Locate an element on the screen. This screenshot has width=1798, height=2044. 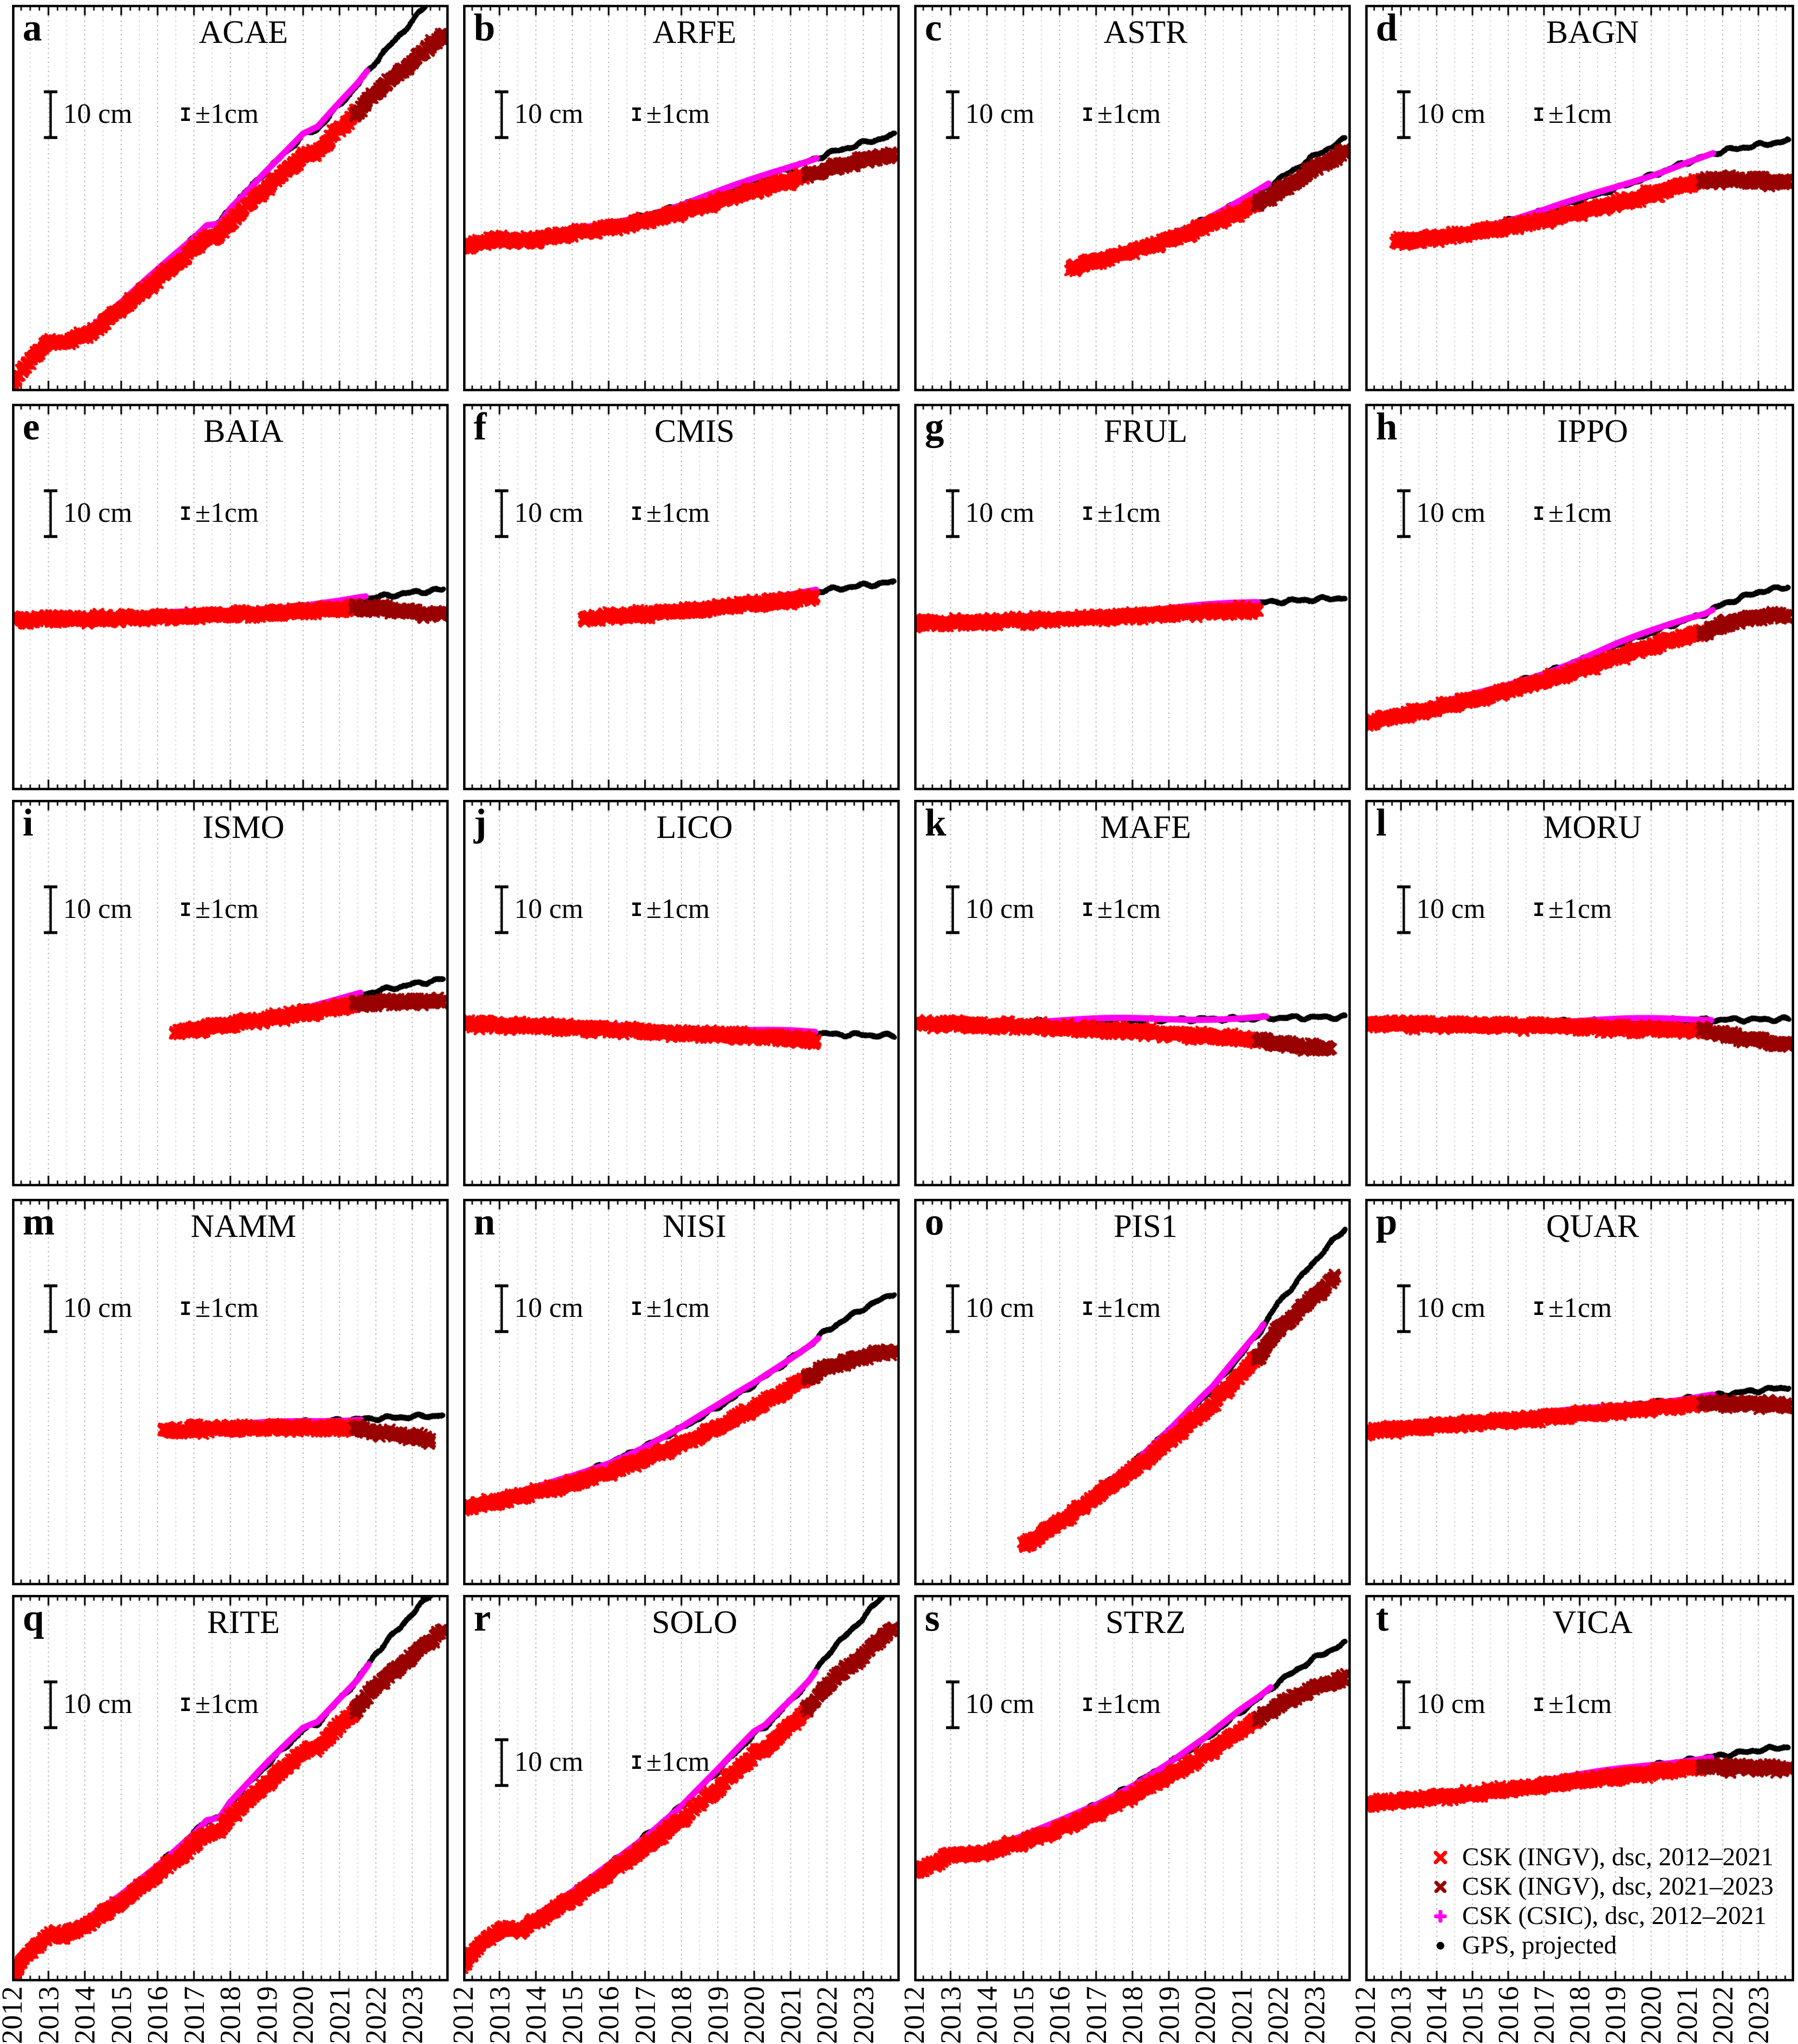
legend-label: CSK (INGV), dsc, 2021–2023 is located at coordinates (1618, 1886).